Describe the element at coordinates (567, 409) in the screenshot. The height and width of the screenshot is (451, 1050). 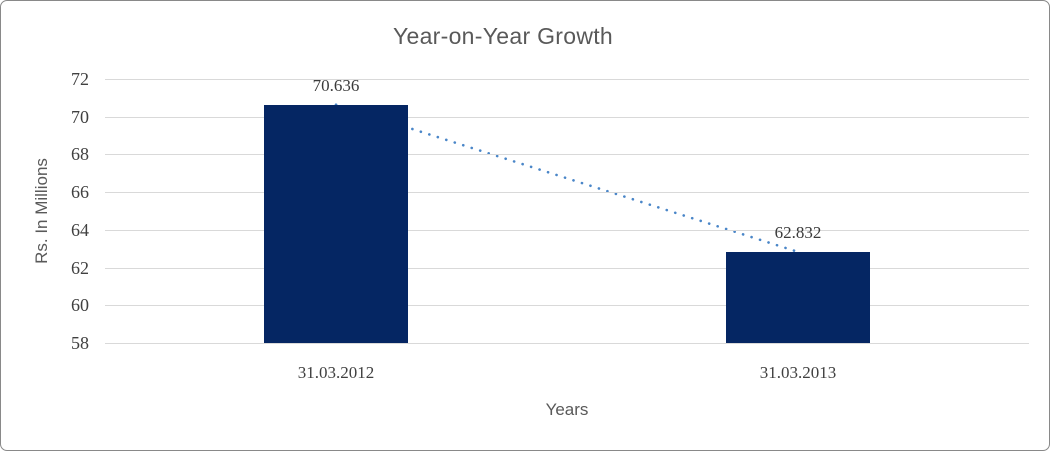
I see `x-axis-title: Years` at that location.